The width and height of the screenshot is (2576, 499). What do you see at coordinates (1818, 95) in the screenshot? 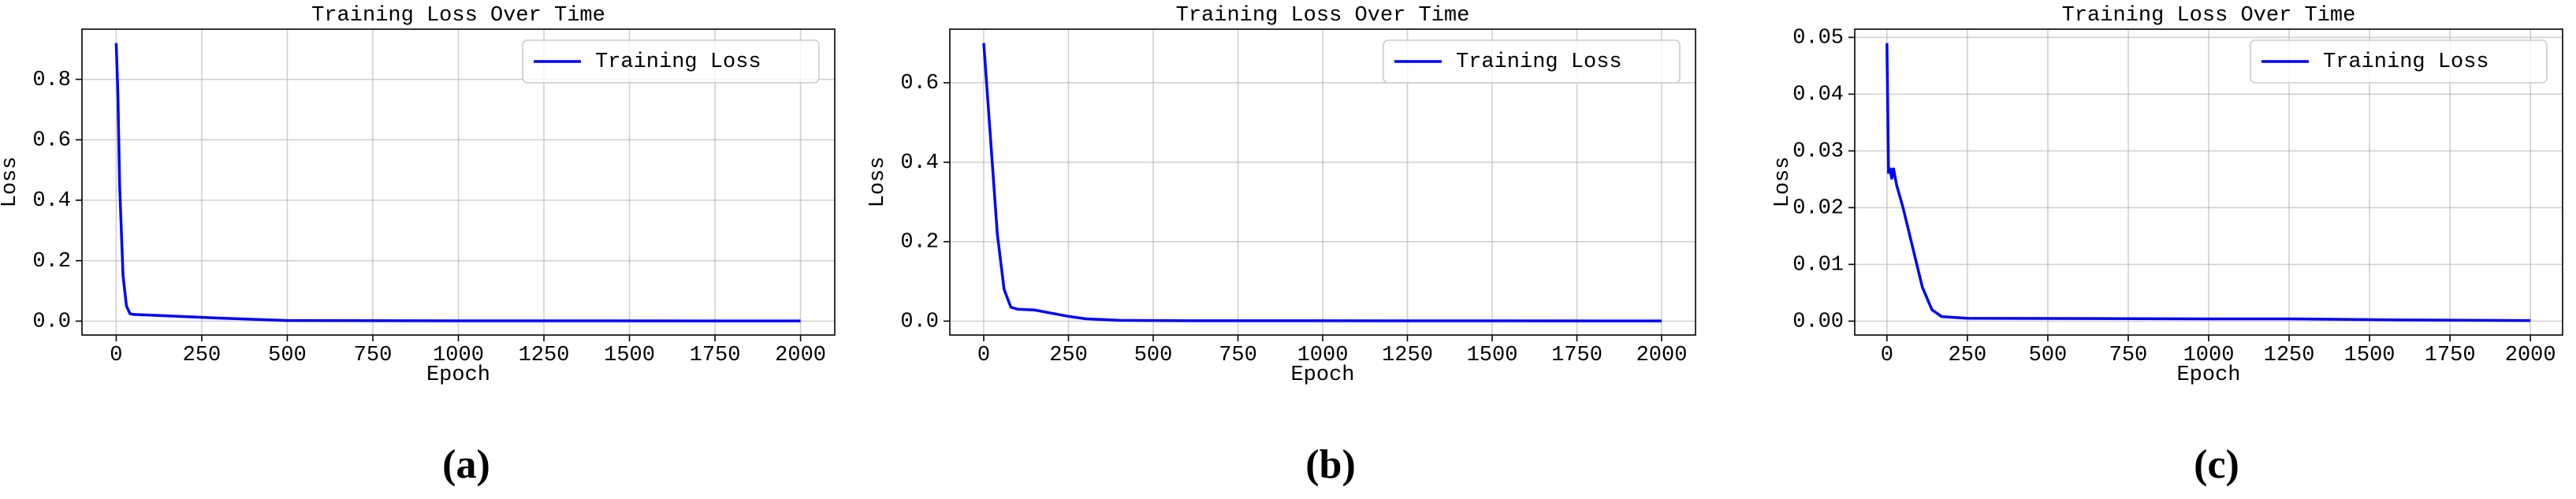
I see `y-tick-label: 0.04` at bounding box center [1818, 95].